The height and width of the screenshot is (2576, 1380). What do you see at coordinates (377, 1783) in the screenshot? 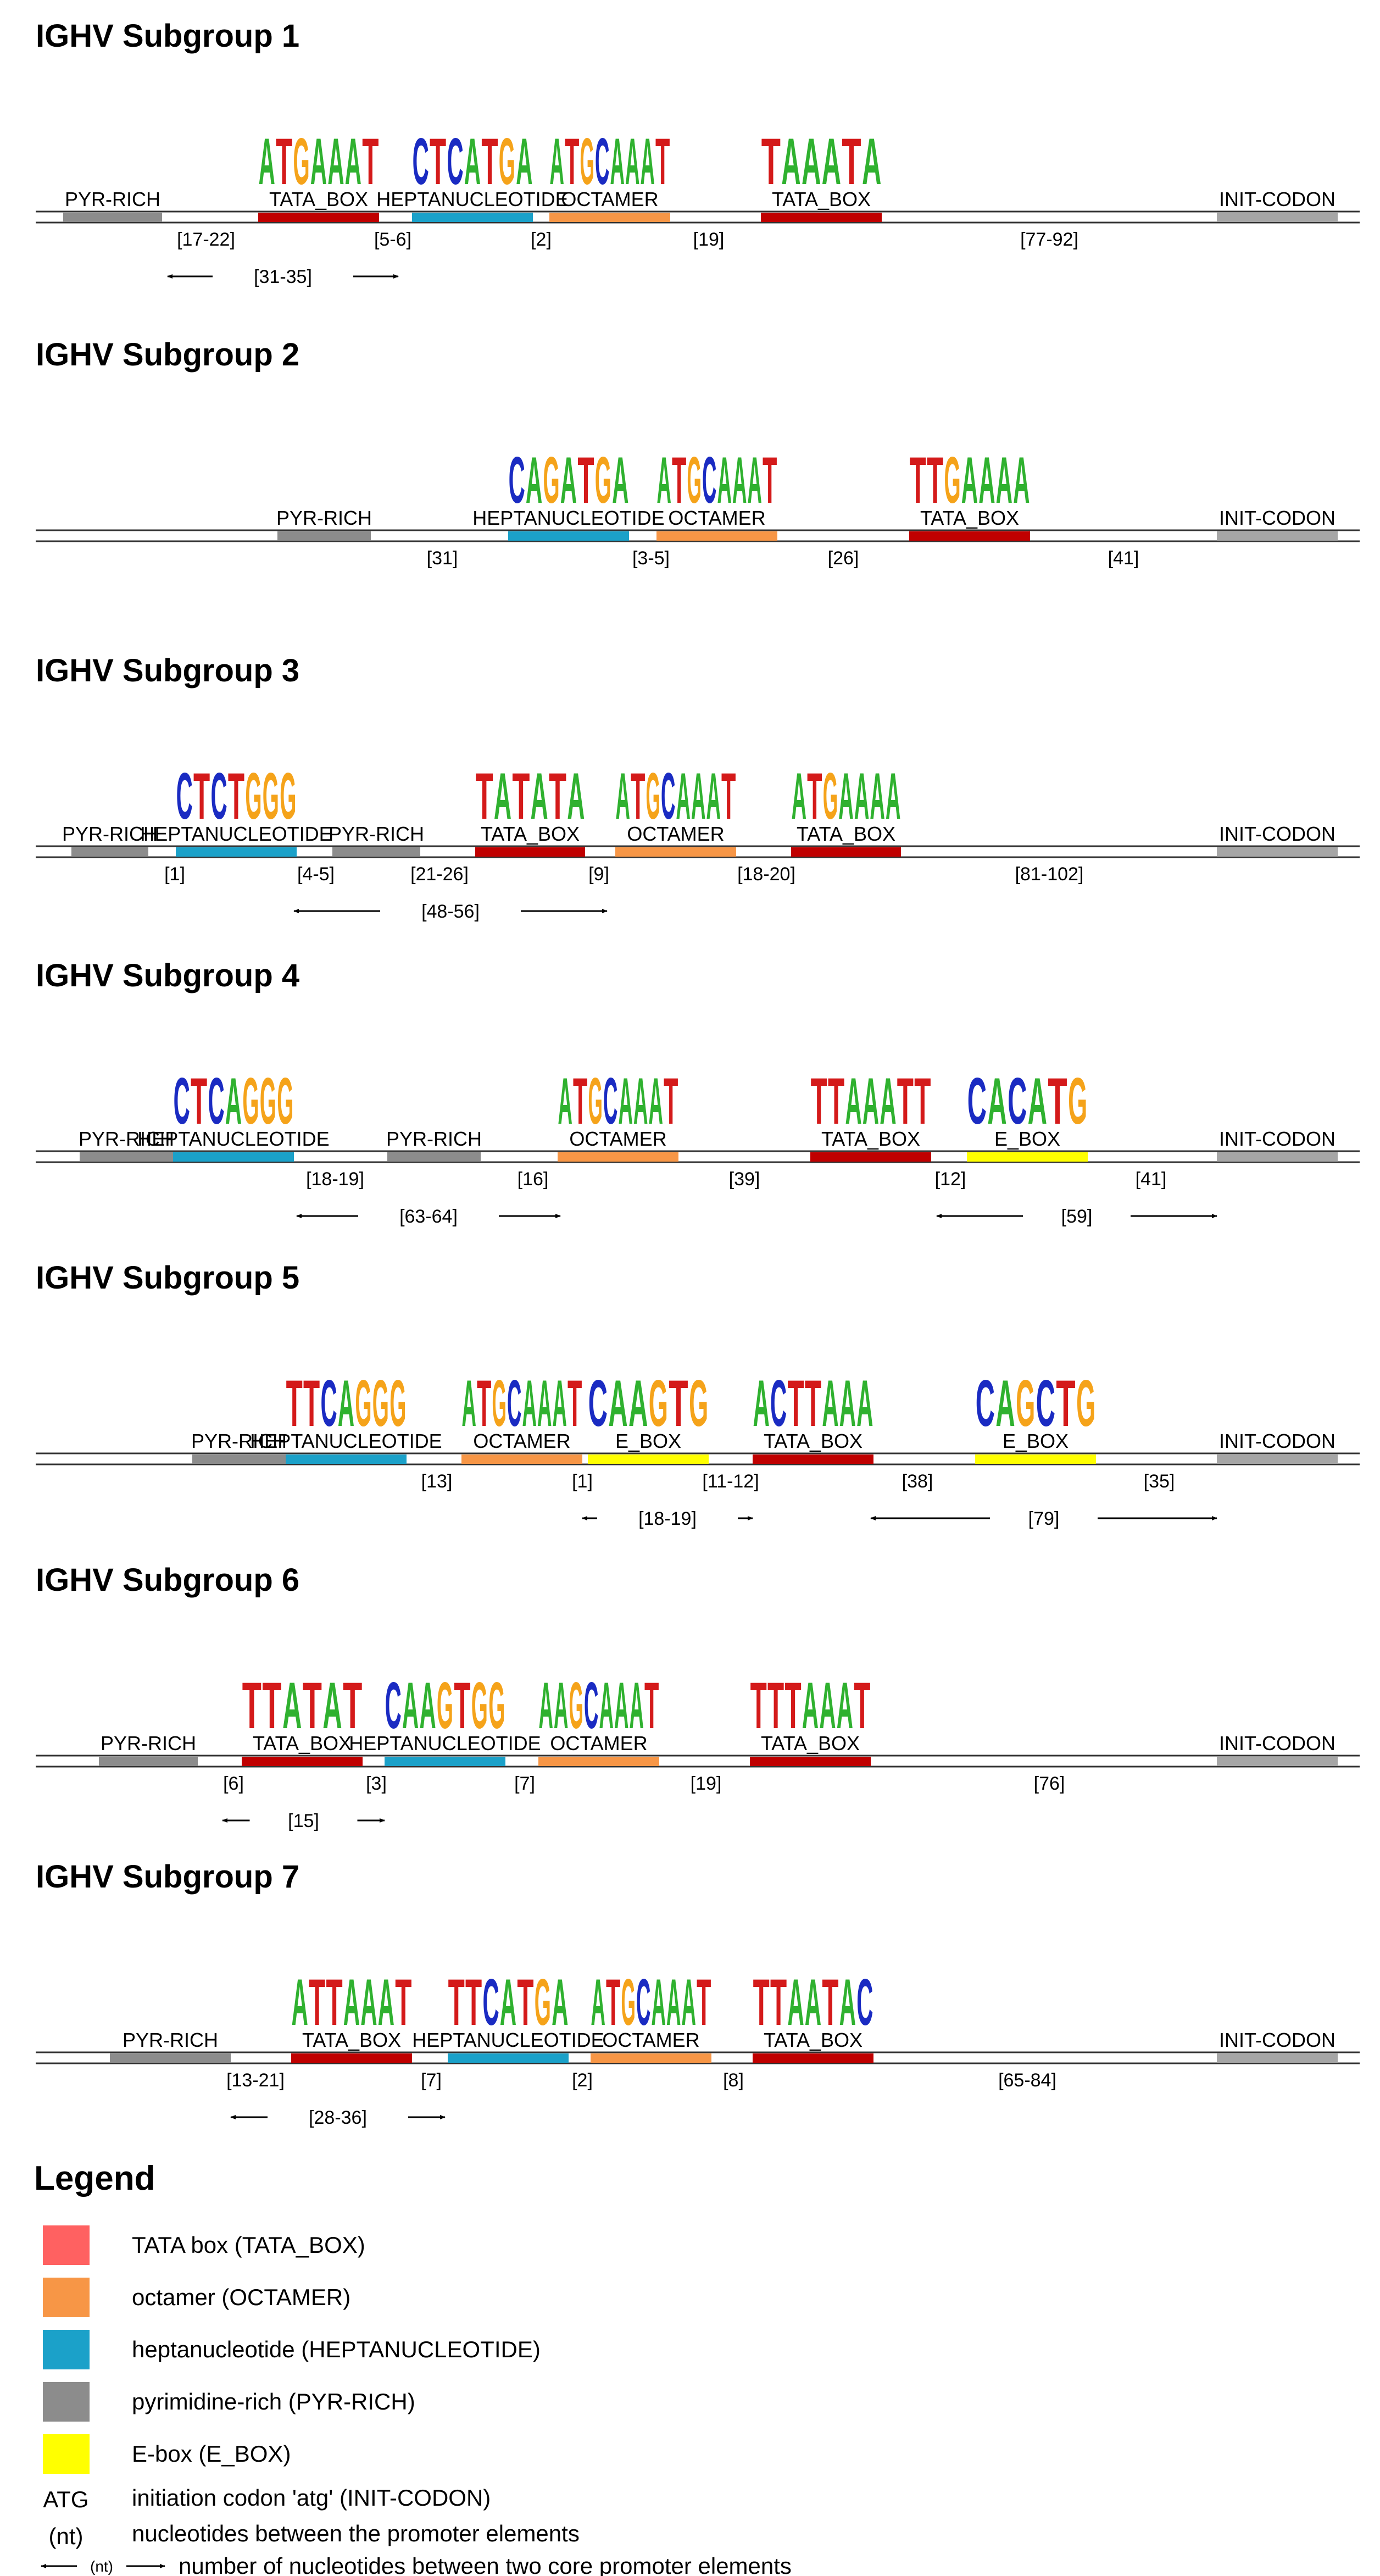
I see `gap-label: [3]` at bounding box center [377, 1783].